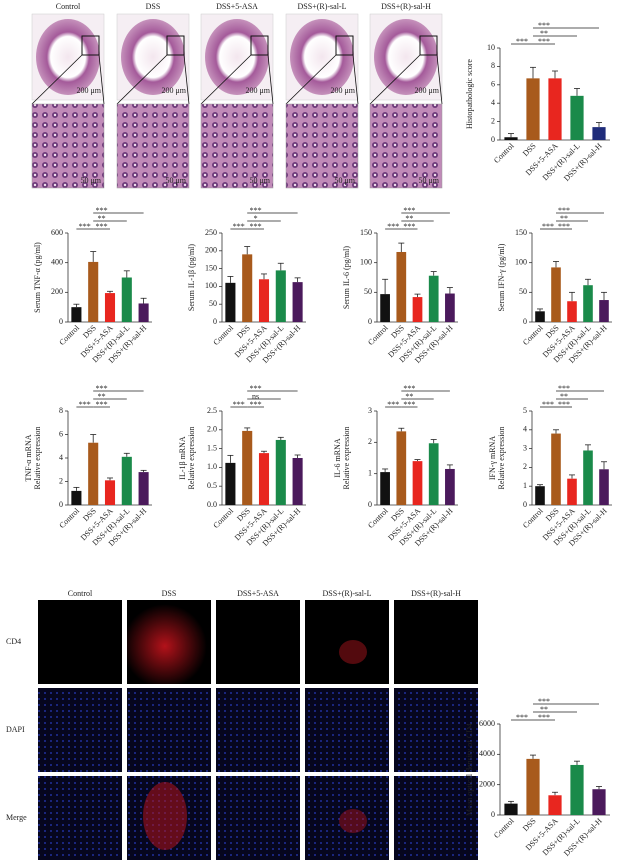 Image resolution: width=622 pixels, height=864 pixels. I want to click on y-axis-label: IL-6 mRNA, so click(337, 458).